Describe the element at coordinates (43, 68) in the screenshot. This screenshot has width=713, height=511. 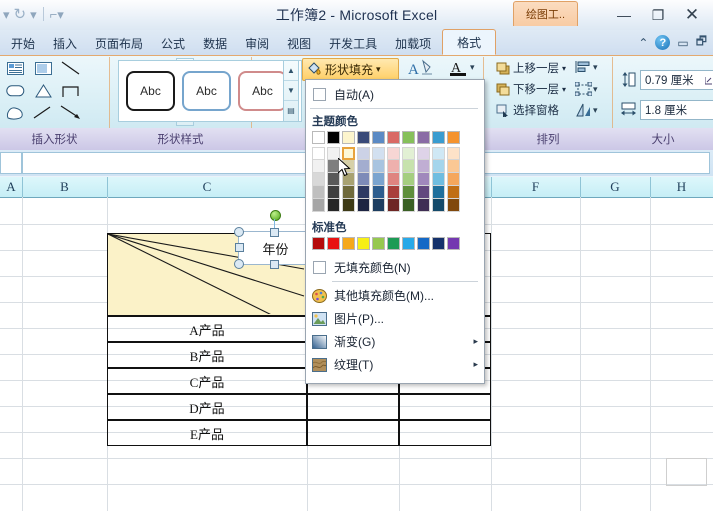
I see `shape-vertical-text-icon` at that location.